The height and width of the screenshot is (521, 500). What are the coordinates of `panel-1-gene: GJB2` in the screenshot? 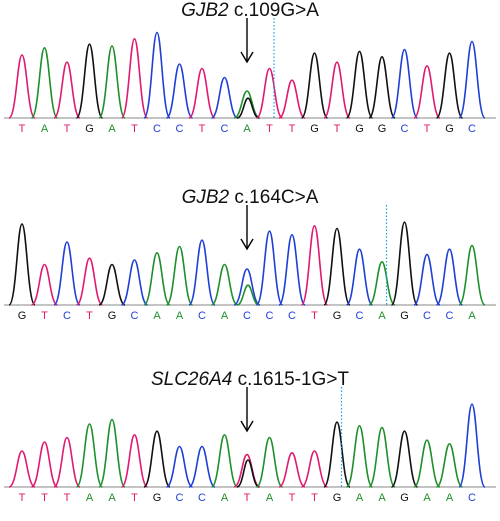 It's located at (205, 10).